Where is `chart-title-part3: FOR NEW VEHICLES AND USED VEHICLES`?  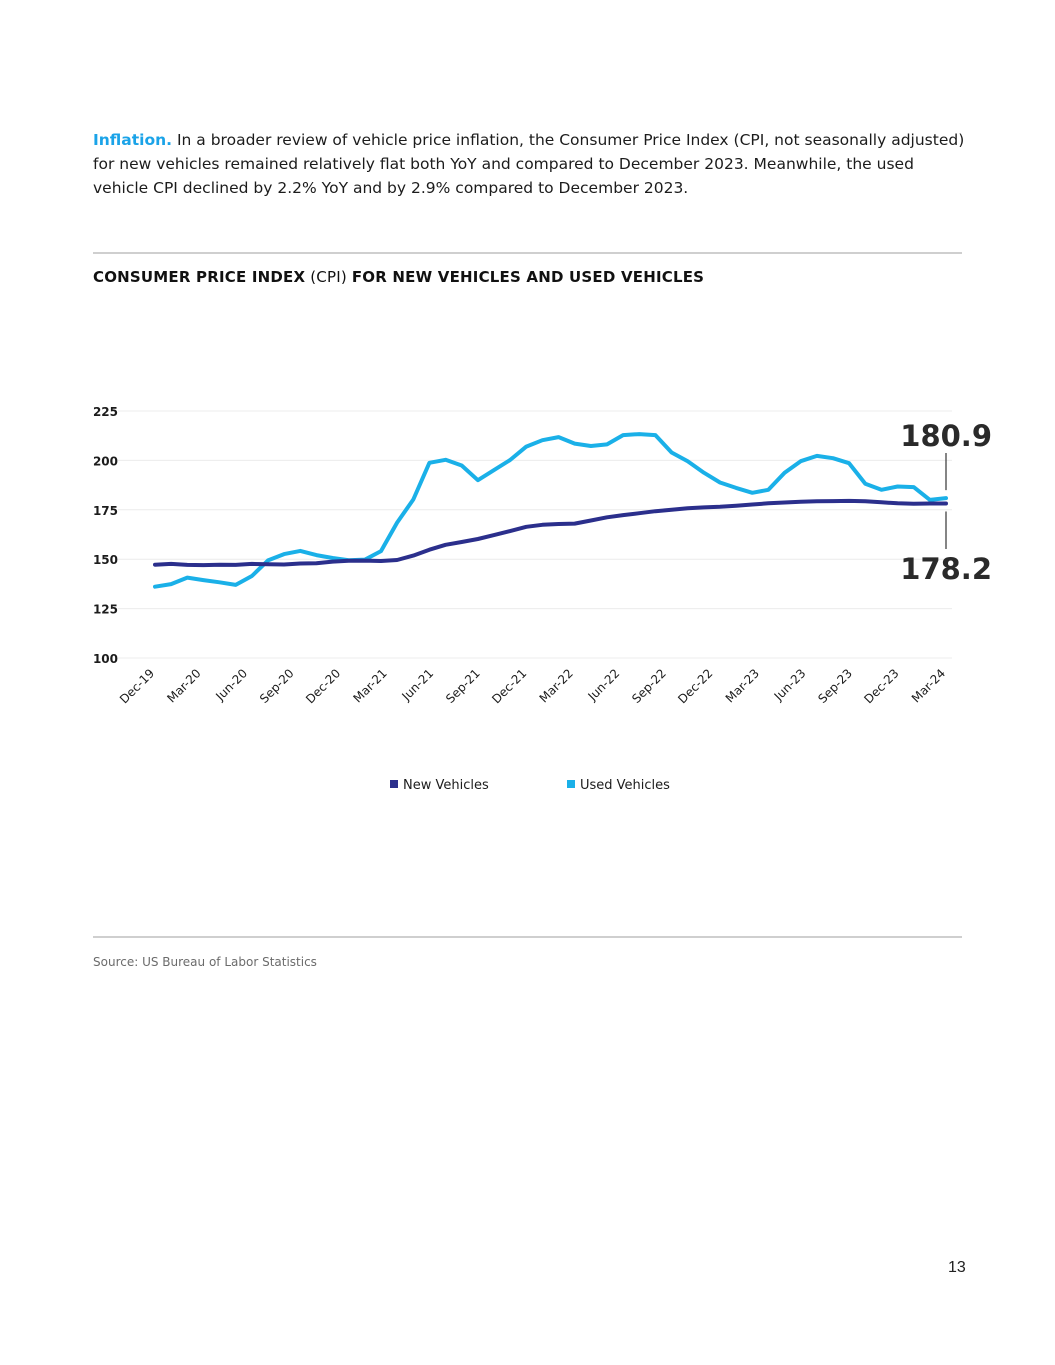
chart-title-part3: FOR NEW VEHICLES AND USED VEHICLES is located at coordinates (528, 277).